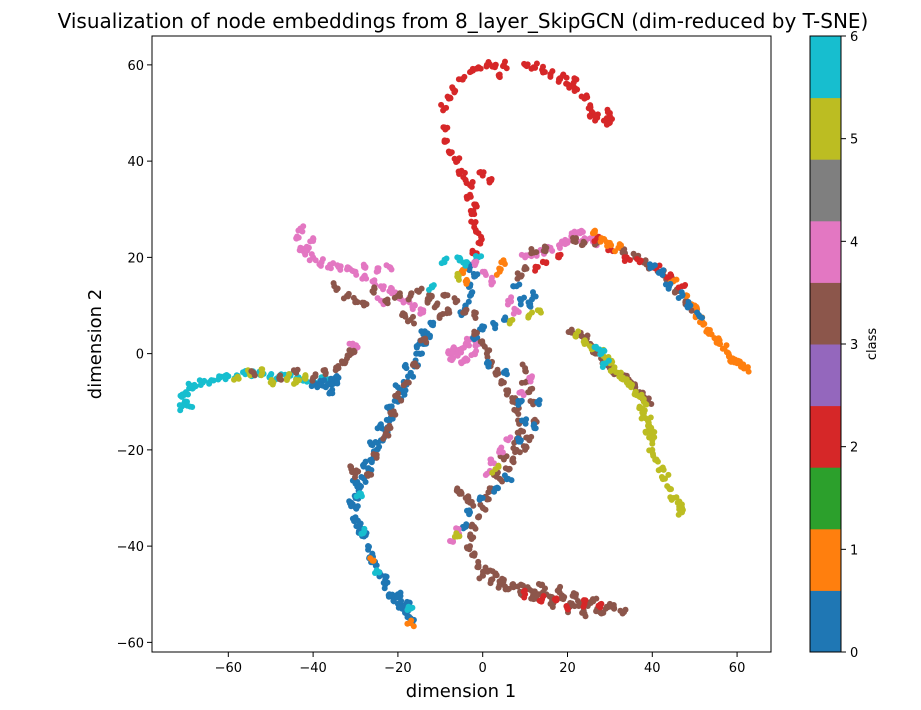 Image resolution: width=921 pixels, height=710 pixels. Describe the element at coordinates (135, 258) in the screenshot. I see `y-tick-label: 20` at that location.